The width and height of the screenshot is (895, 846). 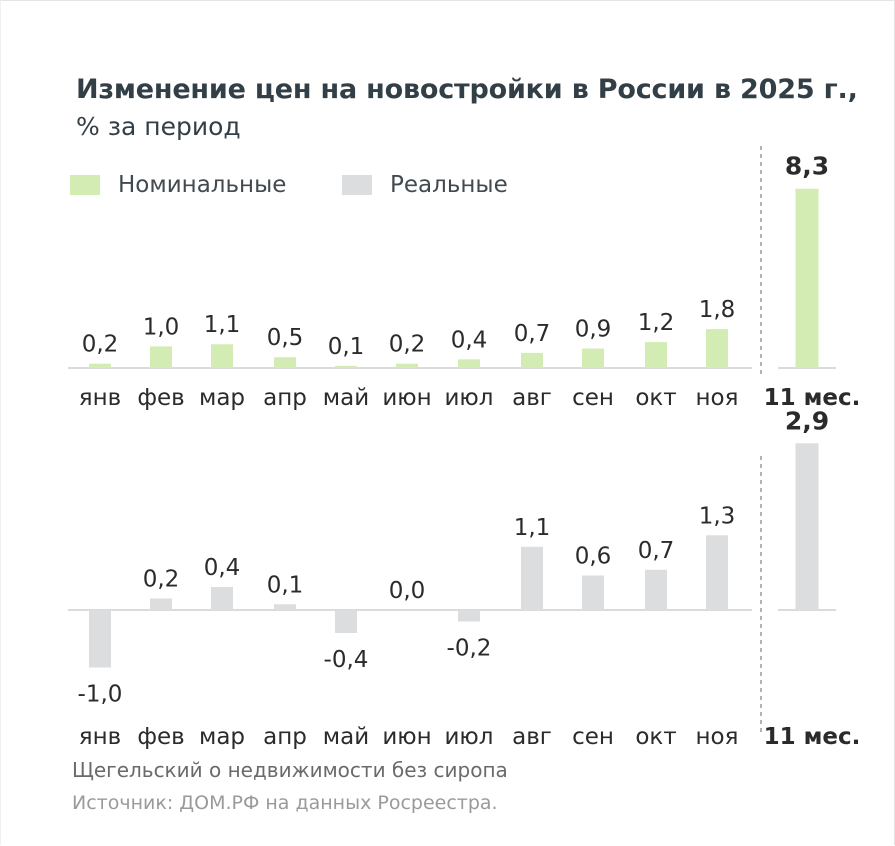 What do you see at coordinates (655, 398) in the screenshot?
I see `tick-label-nominal-окт: окт` at bounding box center [655, 398].